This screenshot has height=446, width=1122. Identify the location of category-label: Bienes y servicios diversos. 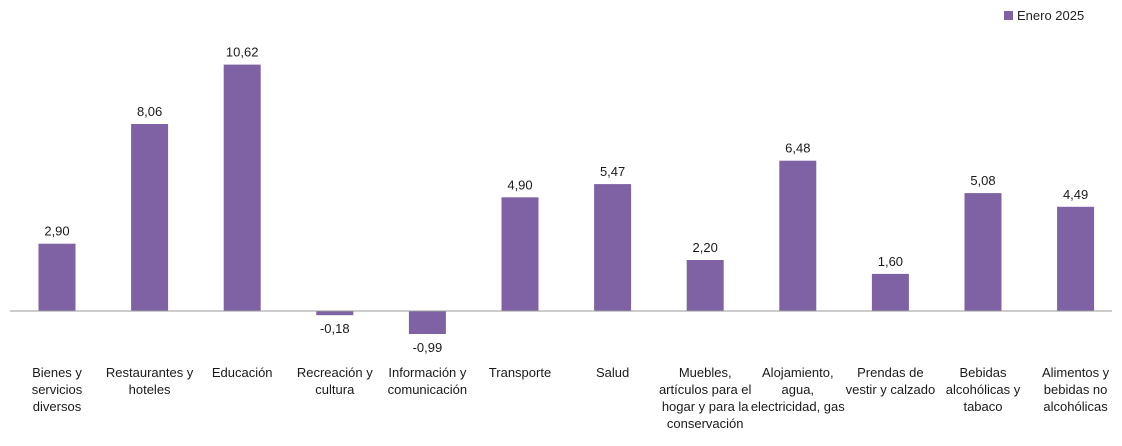
(57, 389).